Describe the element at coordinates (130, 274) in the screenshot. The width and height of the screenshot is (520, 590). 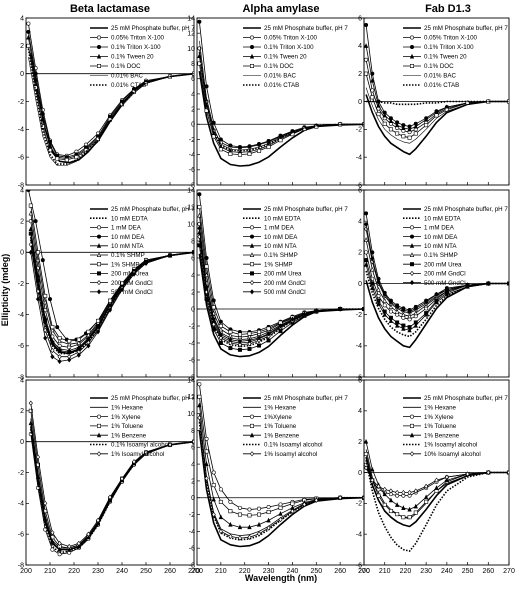
I see `legend-label: 200 mM Urea` at that location.